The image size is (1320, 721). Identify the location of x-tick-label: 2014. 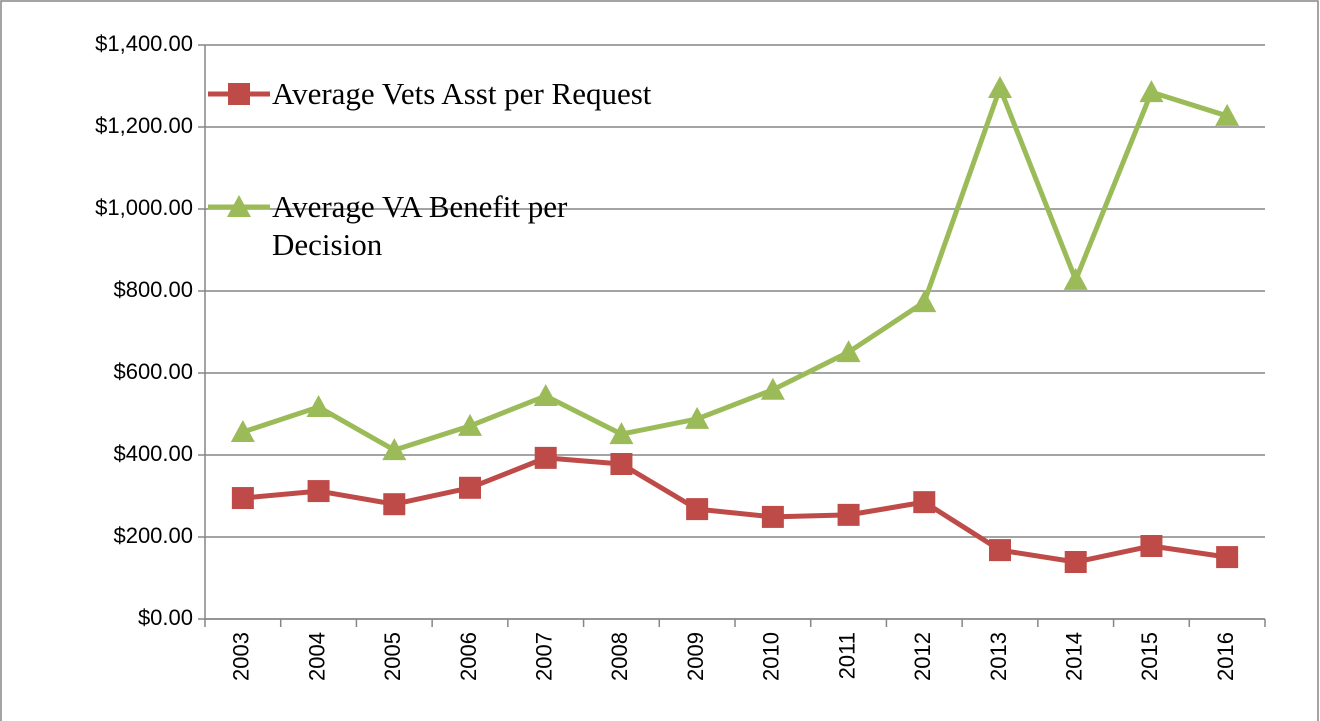
(1074, 656).